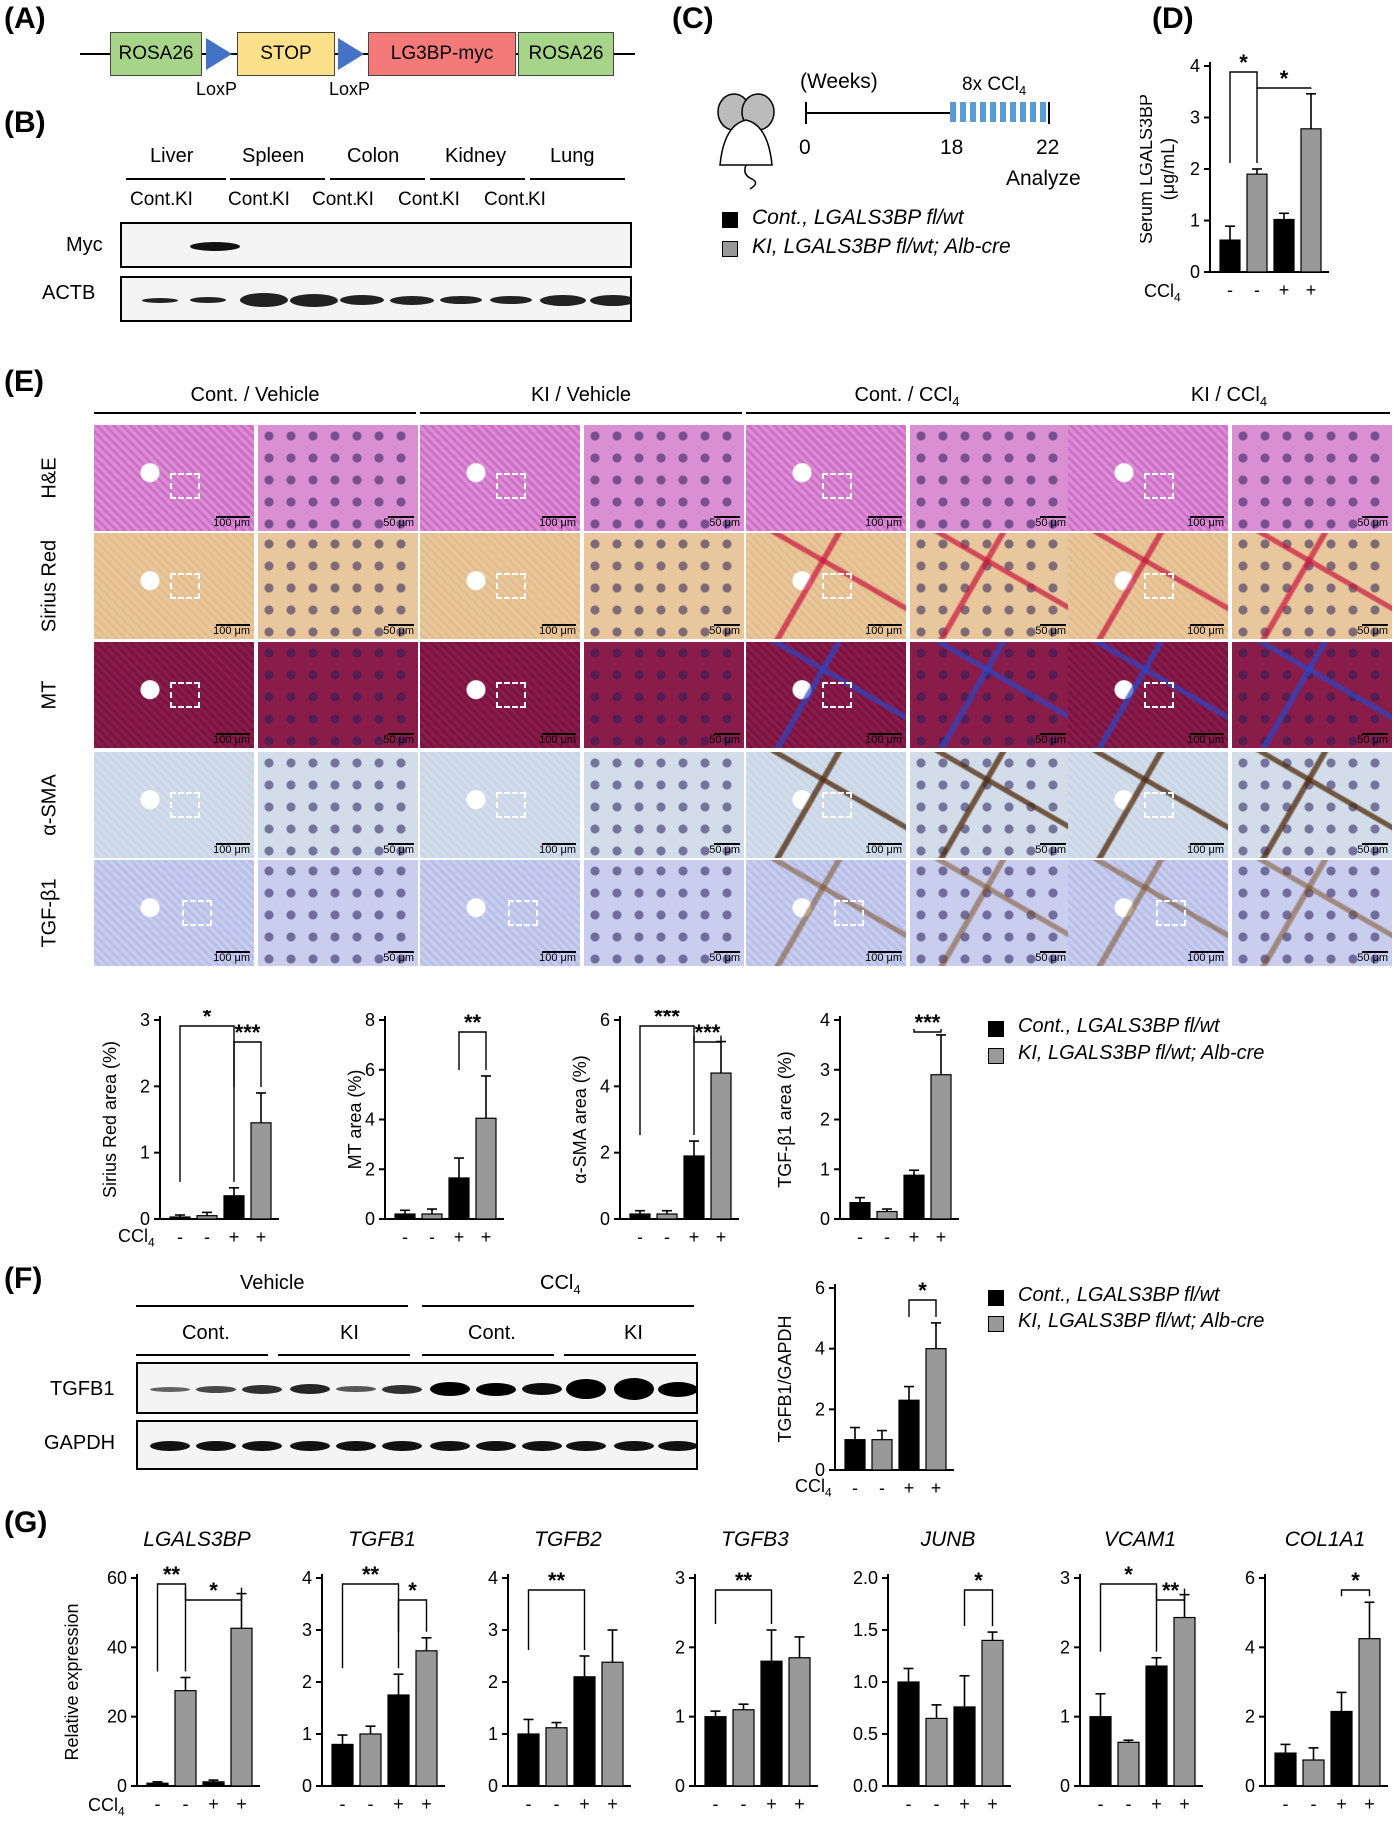 The width and height of the screenshot is (1400, 1826). What do you see at coordinates (248, 1032) in the screenshot?
I see `significance-label: ***` at bounding box center [248, 1032].